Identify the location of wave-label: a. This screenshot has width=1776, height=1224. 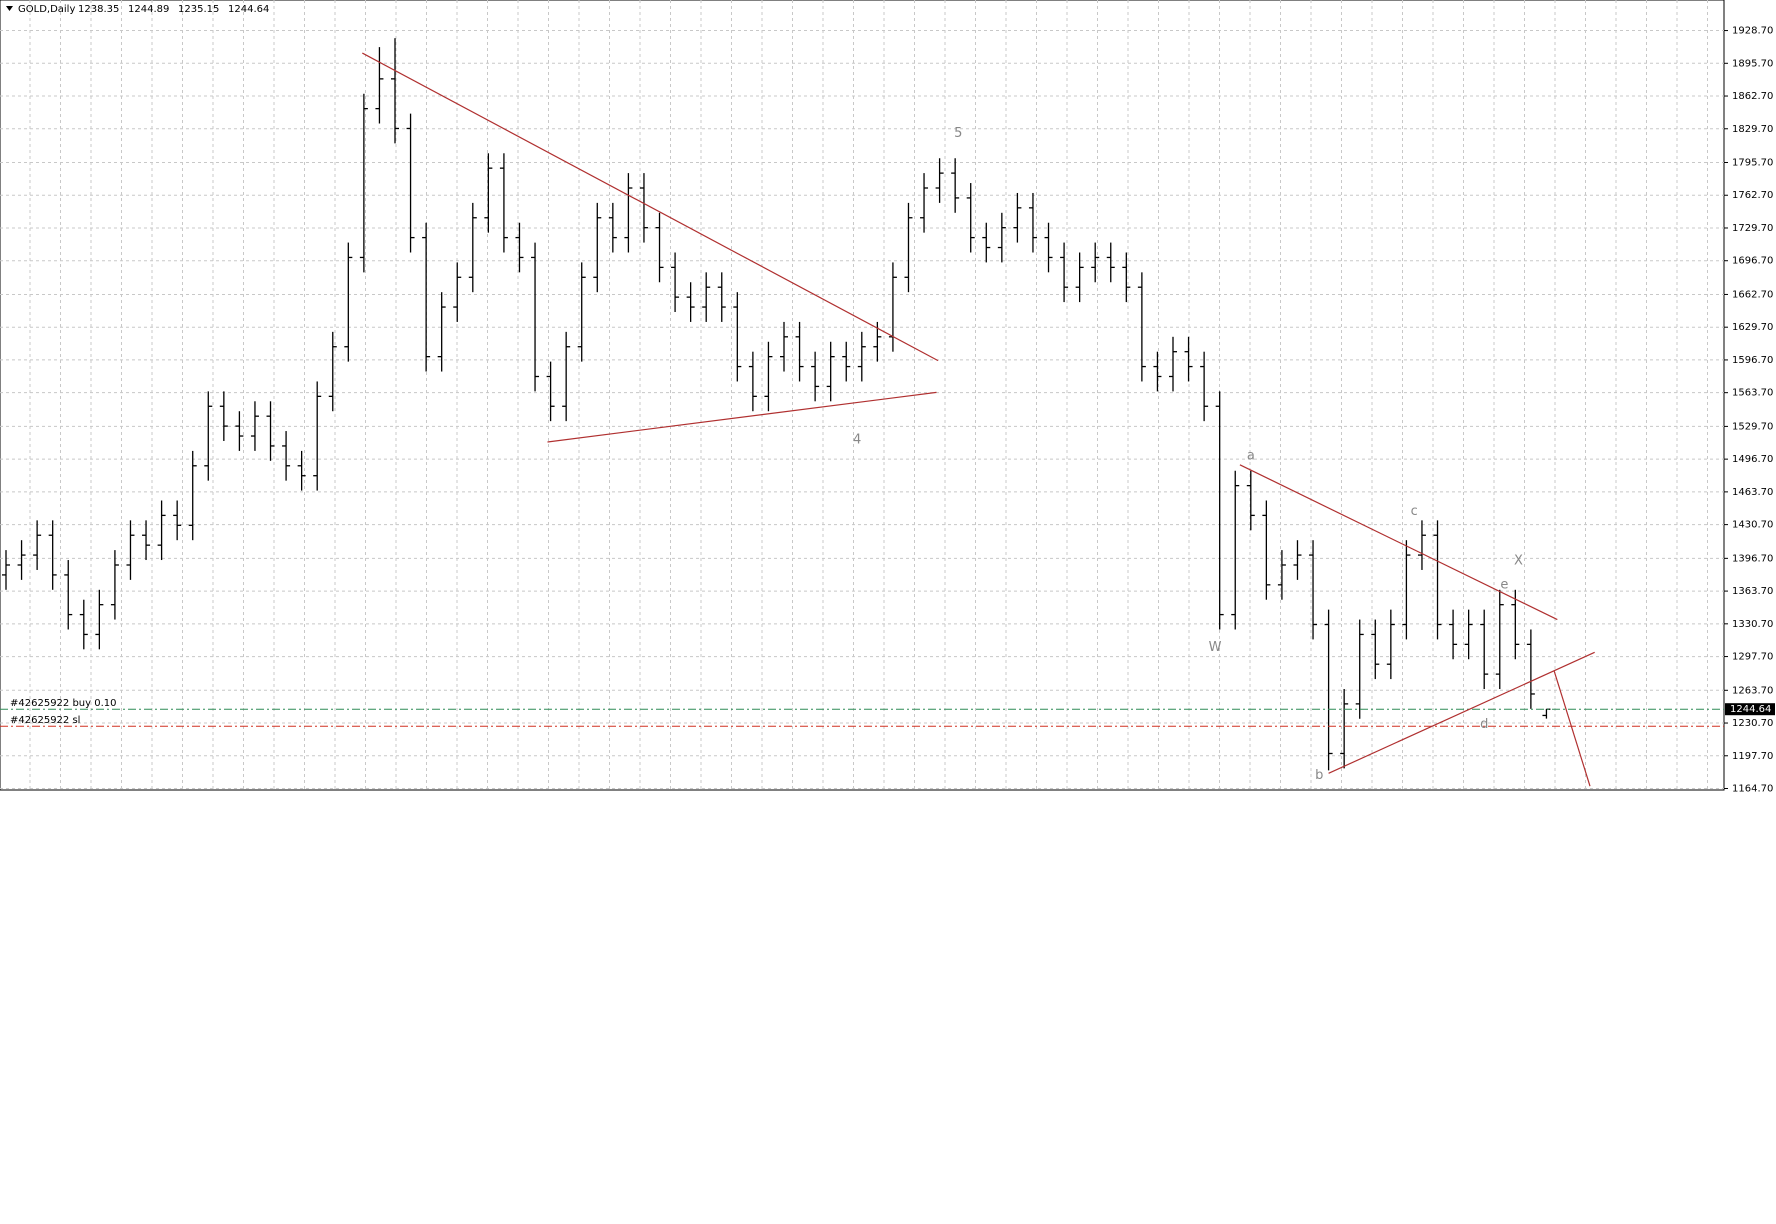
(1251, 455).